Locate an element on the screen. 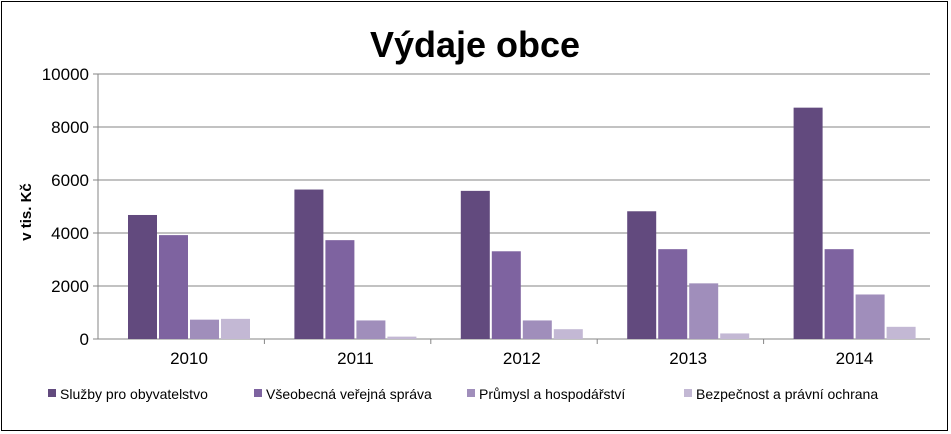 The width and height of the screenshot is (951, 434). y-tick-label: 0 is located at coordinates (84, 339).